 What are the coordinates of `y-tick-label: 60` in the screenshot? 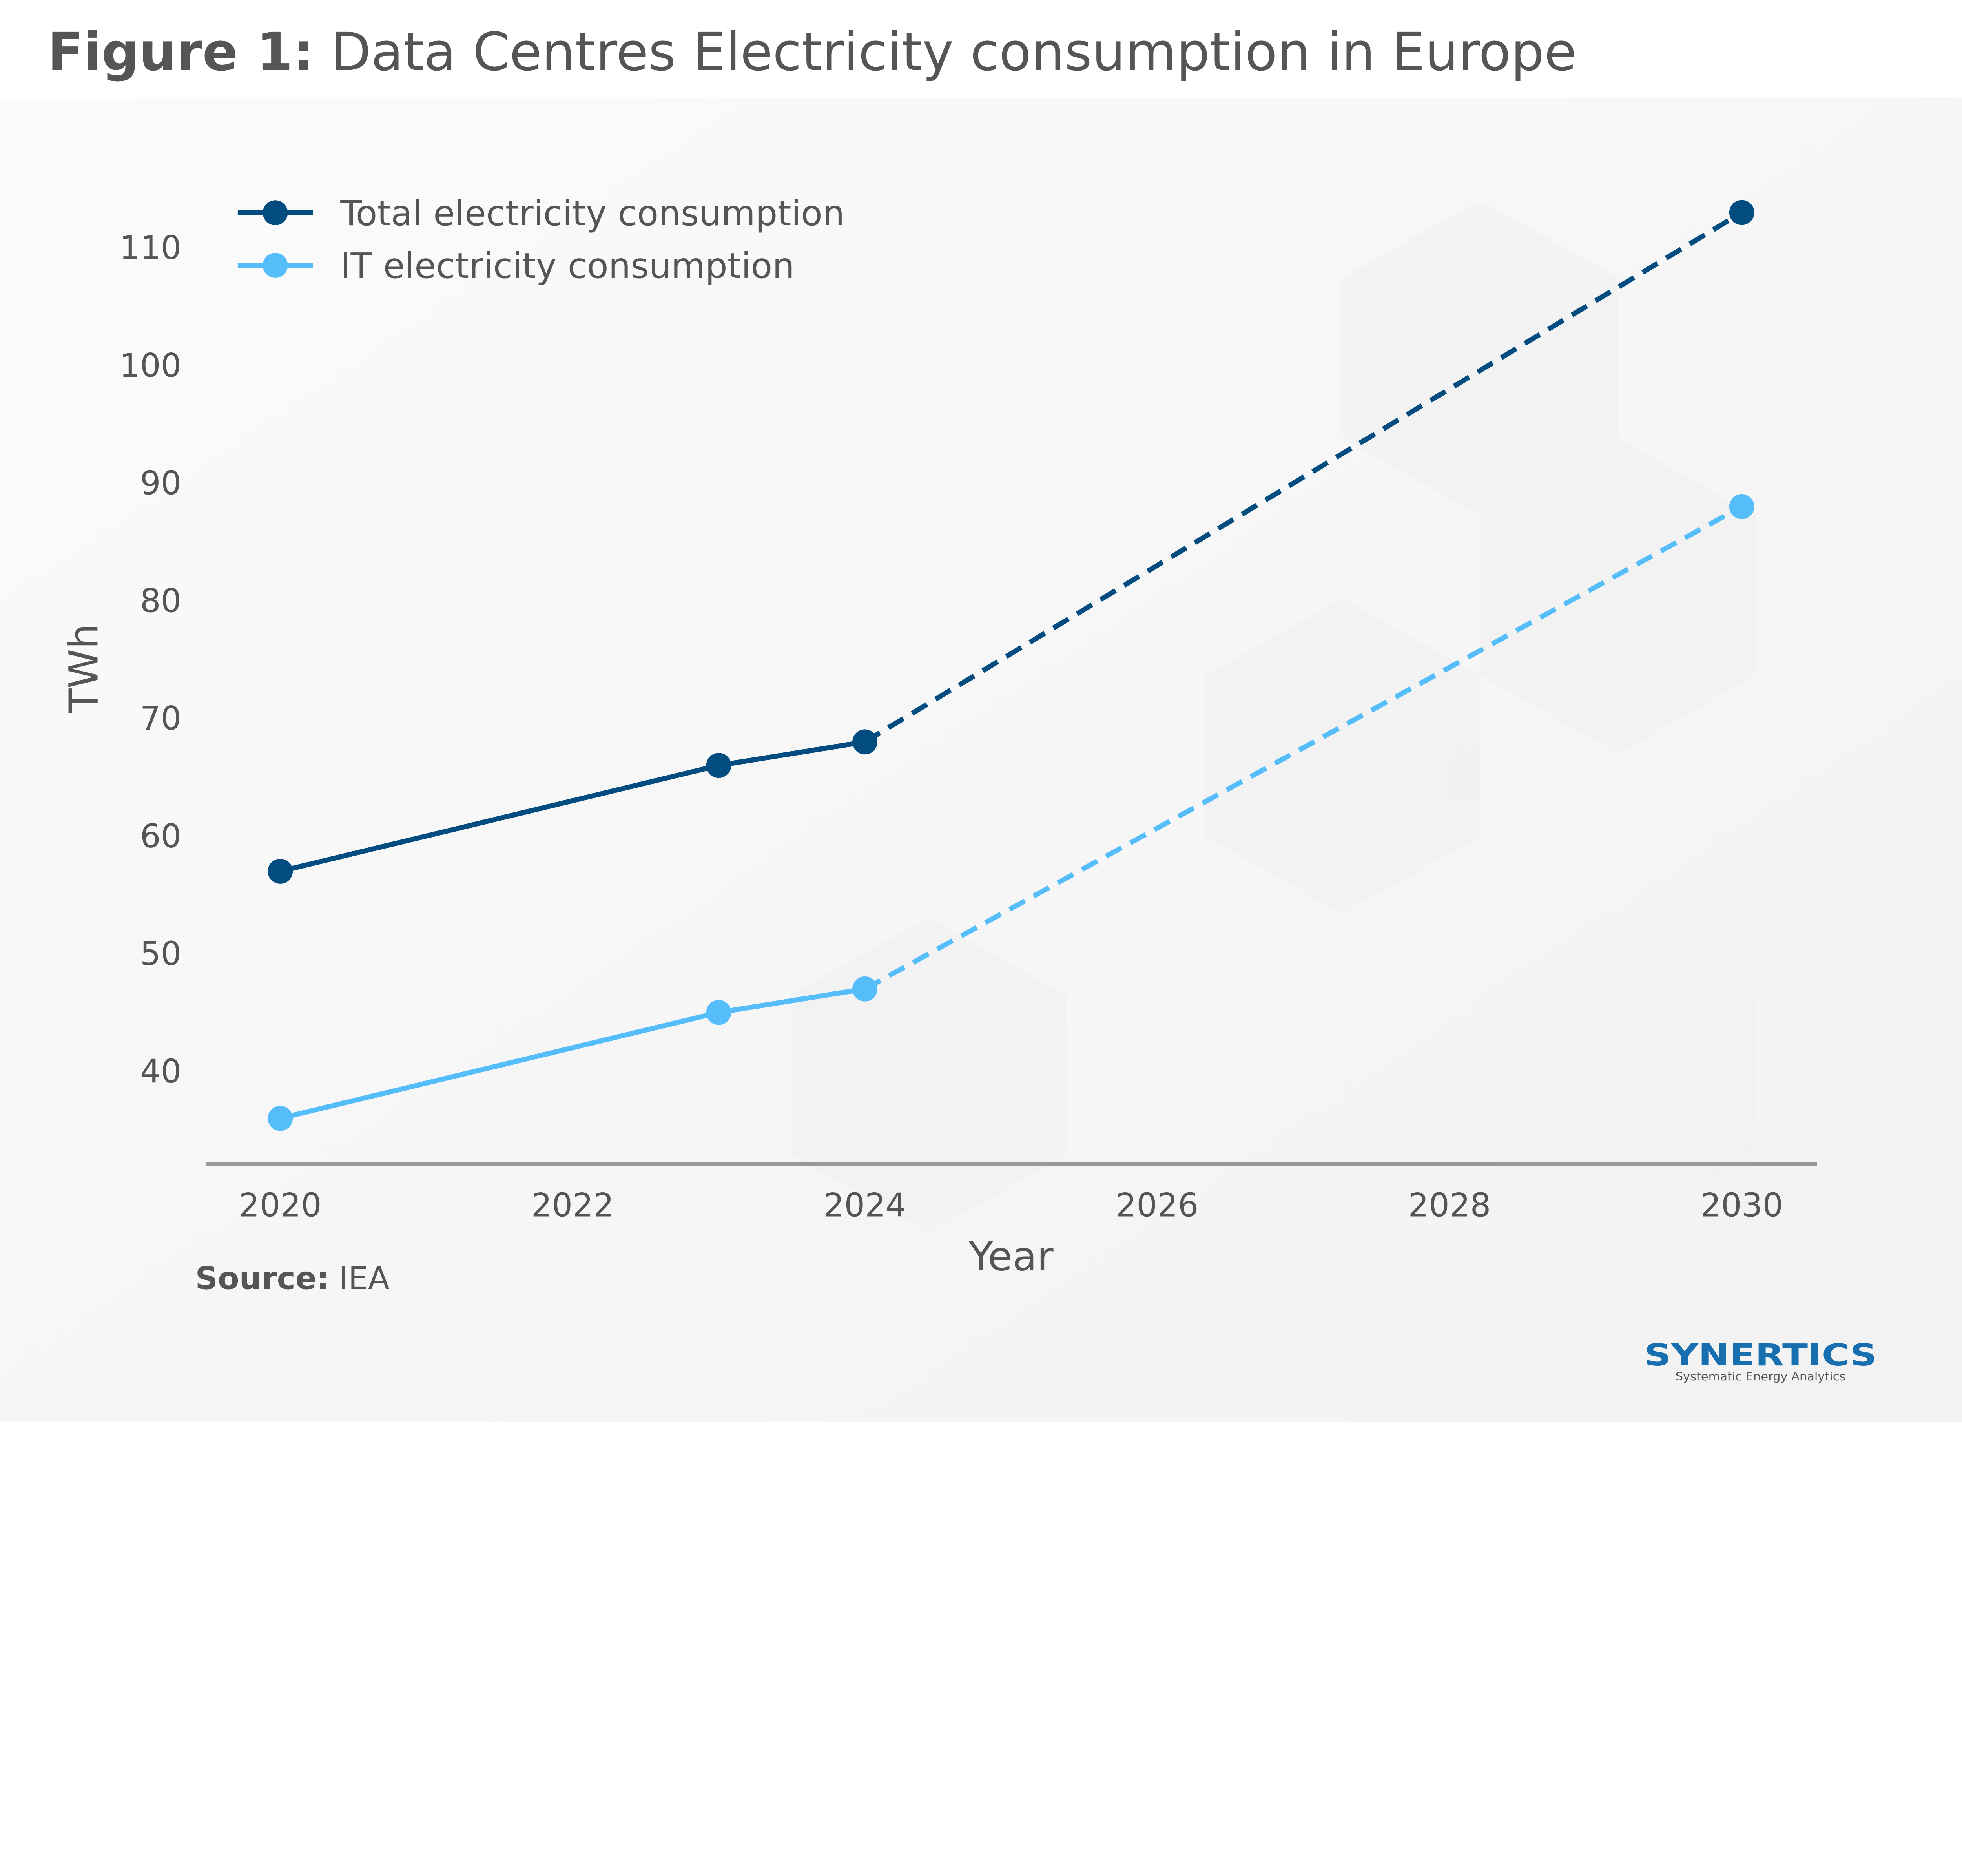 It's located at (161, 836).